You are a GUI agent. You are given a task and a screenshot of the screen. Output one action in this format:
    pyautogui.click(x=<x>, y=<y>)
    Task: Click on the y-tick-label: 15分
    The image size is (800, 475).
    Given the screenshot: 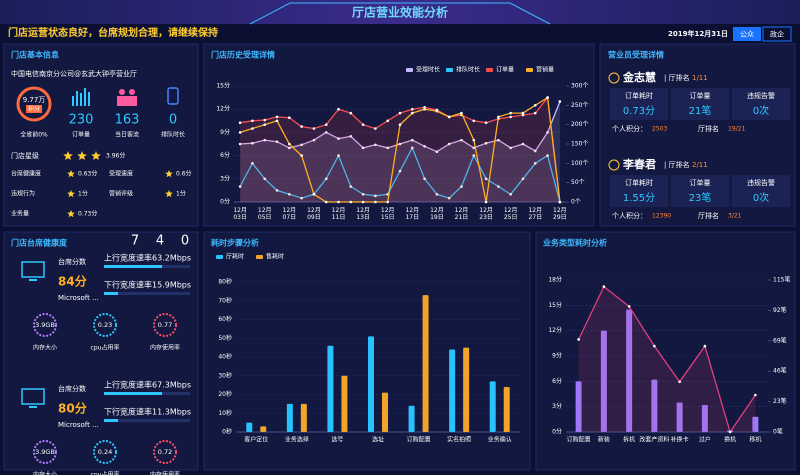 What is the action you would take?
    pyautogui.click(x=223, y=86)
    